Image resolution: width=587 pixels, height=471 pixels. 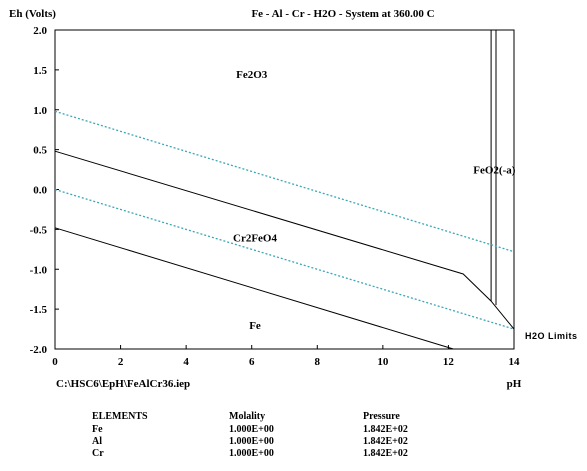 What do you see at coordinates (515, 362) in the screenshot?
I see `x-tick-label: 14` at bounding box center [515, 362].